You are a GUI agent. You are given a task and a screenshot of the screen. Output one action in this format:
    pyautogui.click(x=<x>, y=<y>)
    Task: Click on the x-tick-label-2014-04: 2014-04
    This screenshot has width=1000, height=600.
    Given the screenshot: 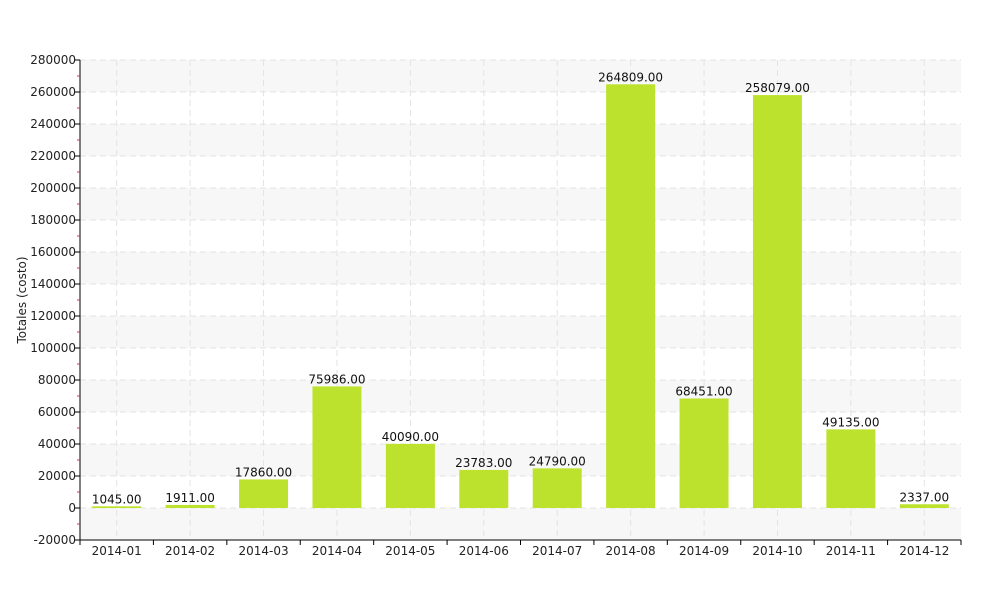 What is the action you would take?
    pyautogui.click(x=337, y=551)
    